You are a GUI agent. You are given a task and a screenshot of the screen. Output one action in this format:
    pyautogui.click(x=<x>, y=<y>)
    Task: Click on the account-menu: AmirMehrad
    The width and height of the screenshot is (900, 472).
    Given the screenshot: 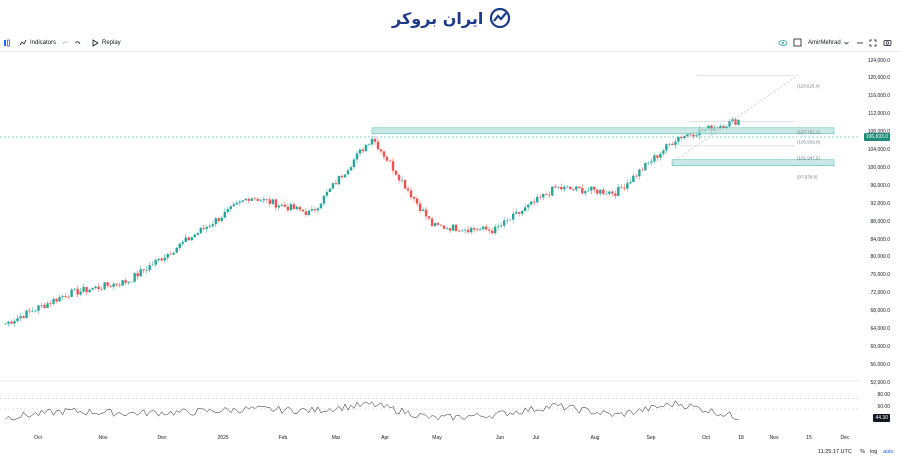 What is the action you would take?
    pyautogui.click(x=828, y=42)
    